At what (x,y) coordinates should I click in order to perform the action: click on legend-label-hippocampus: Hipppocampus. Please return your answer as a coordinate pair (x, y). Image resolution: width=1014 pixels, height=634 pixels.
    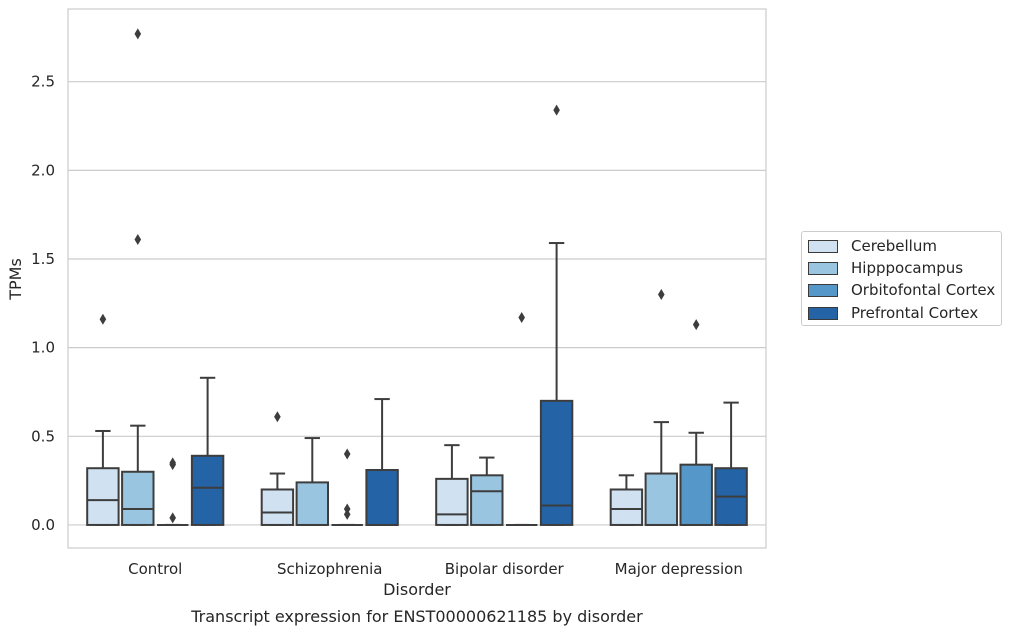
    Looking at the image, I should click on (907, 268).